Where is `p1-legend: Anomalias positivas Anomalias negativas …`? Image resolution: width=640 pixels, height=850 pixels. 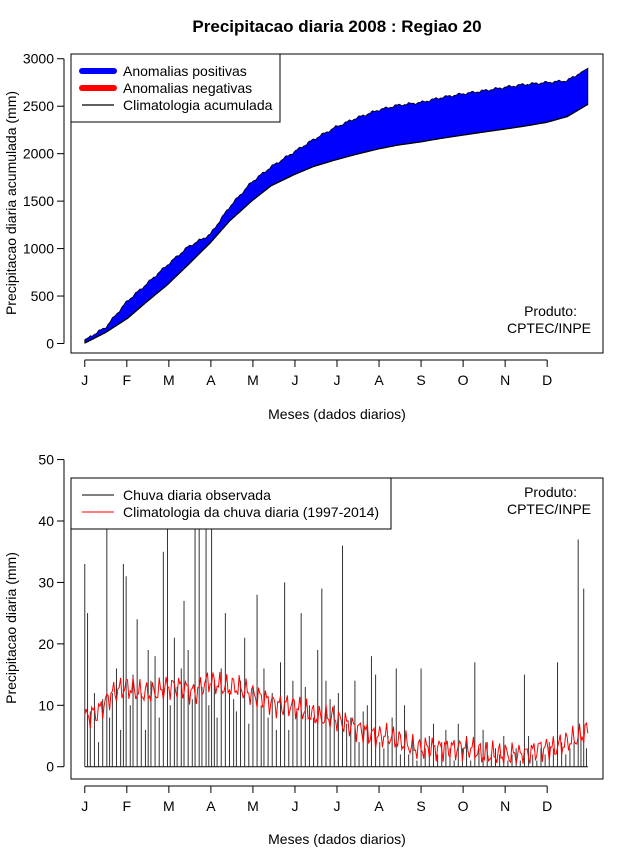
p1-legend: Anomalias positivas Anomalias negativas … is located at coordinates (175, 88).